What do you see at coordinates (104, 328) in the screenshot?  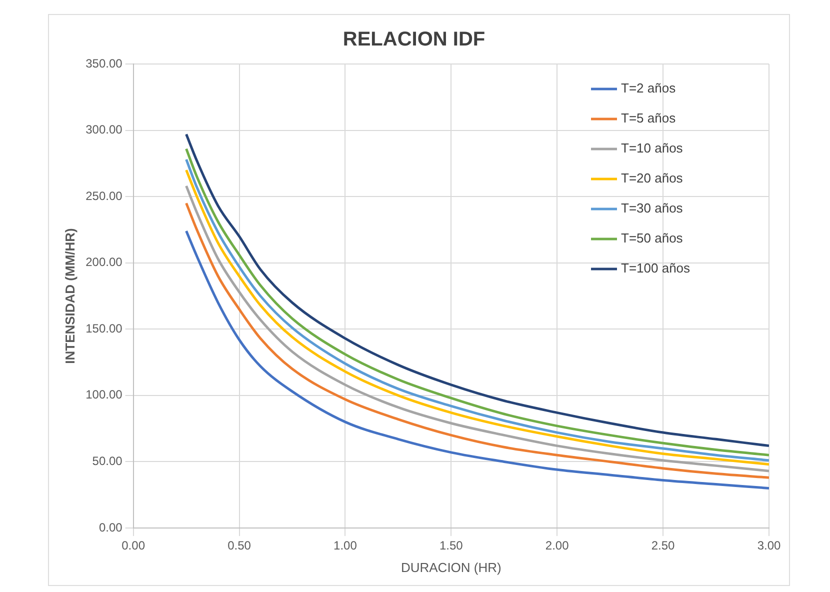 I see `y-tick-label: 150.00` at bounding box center [104, 328].